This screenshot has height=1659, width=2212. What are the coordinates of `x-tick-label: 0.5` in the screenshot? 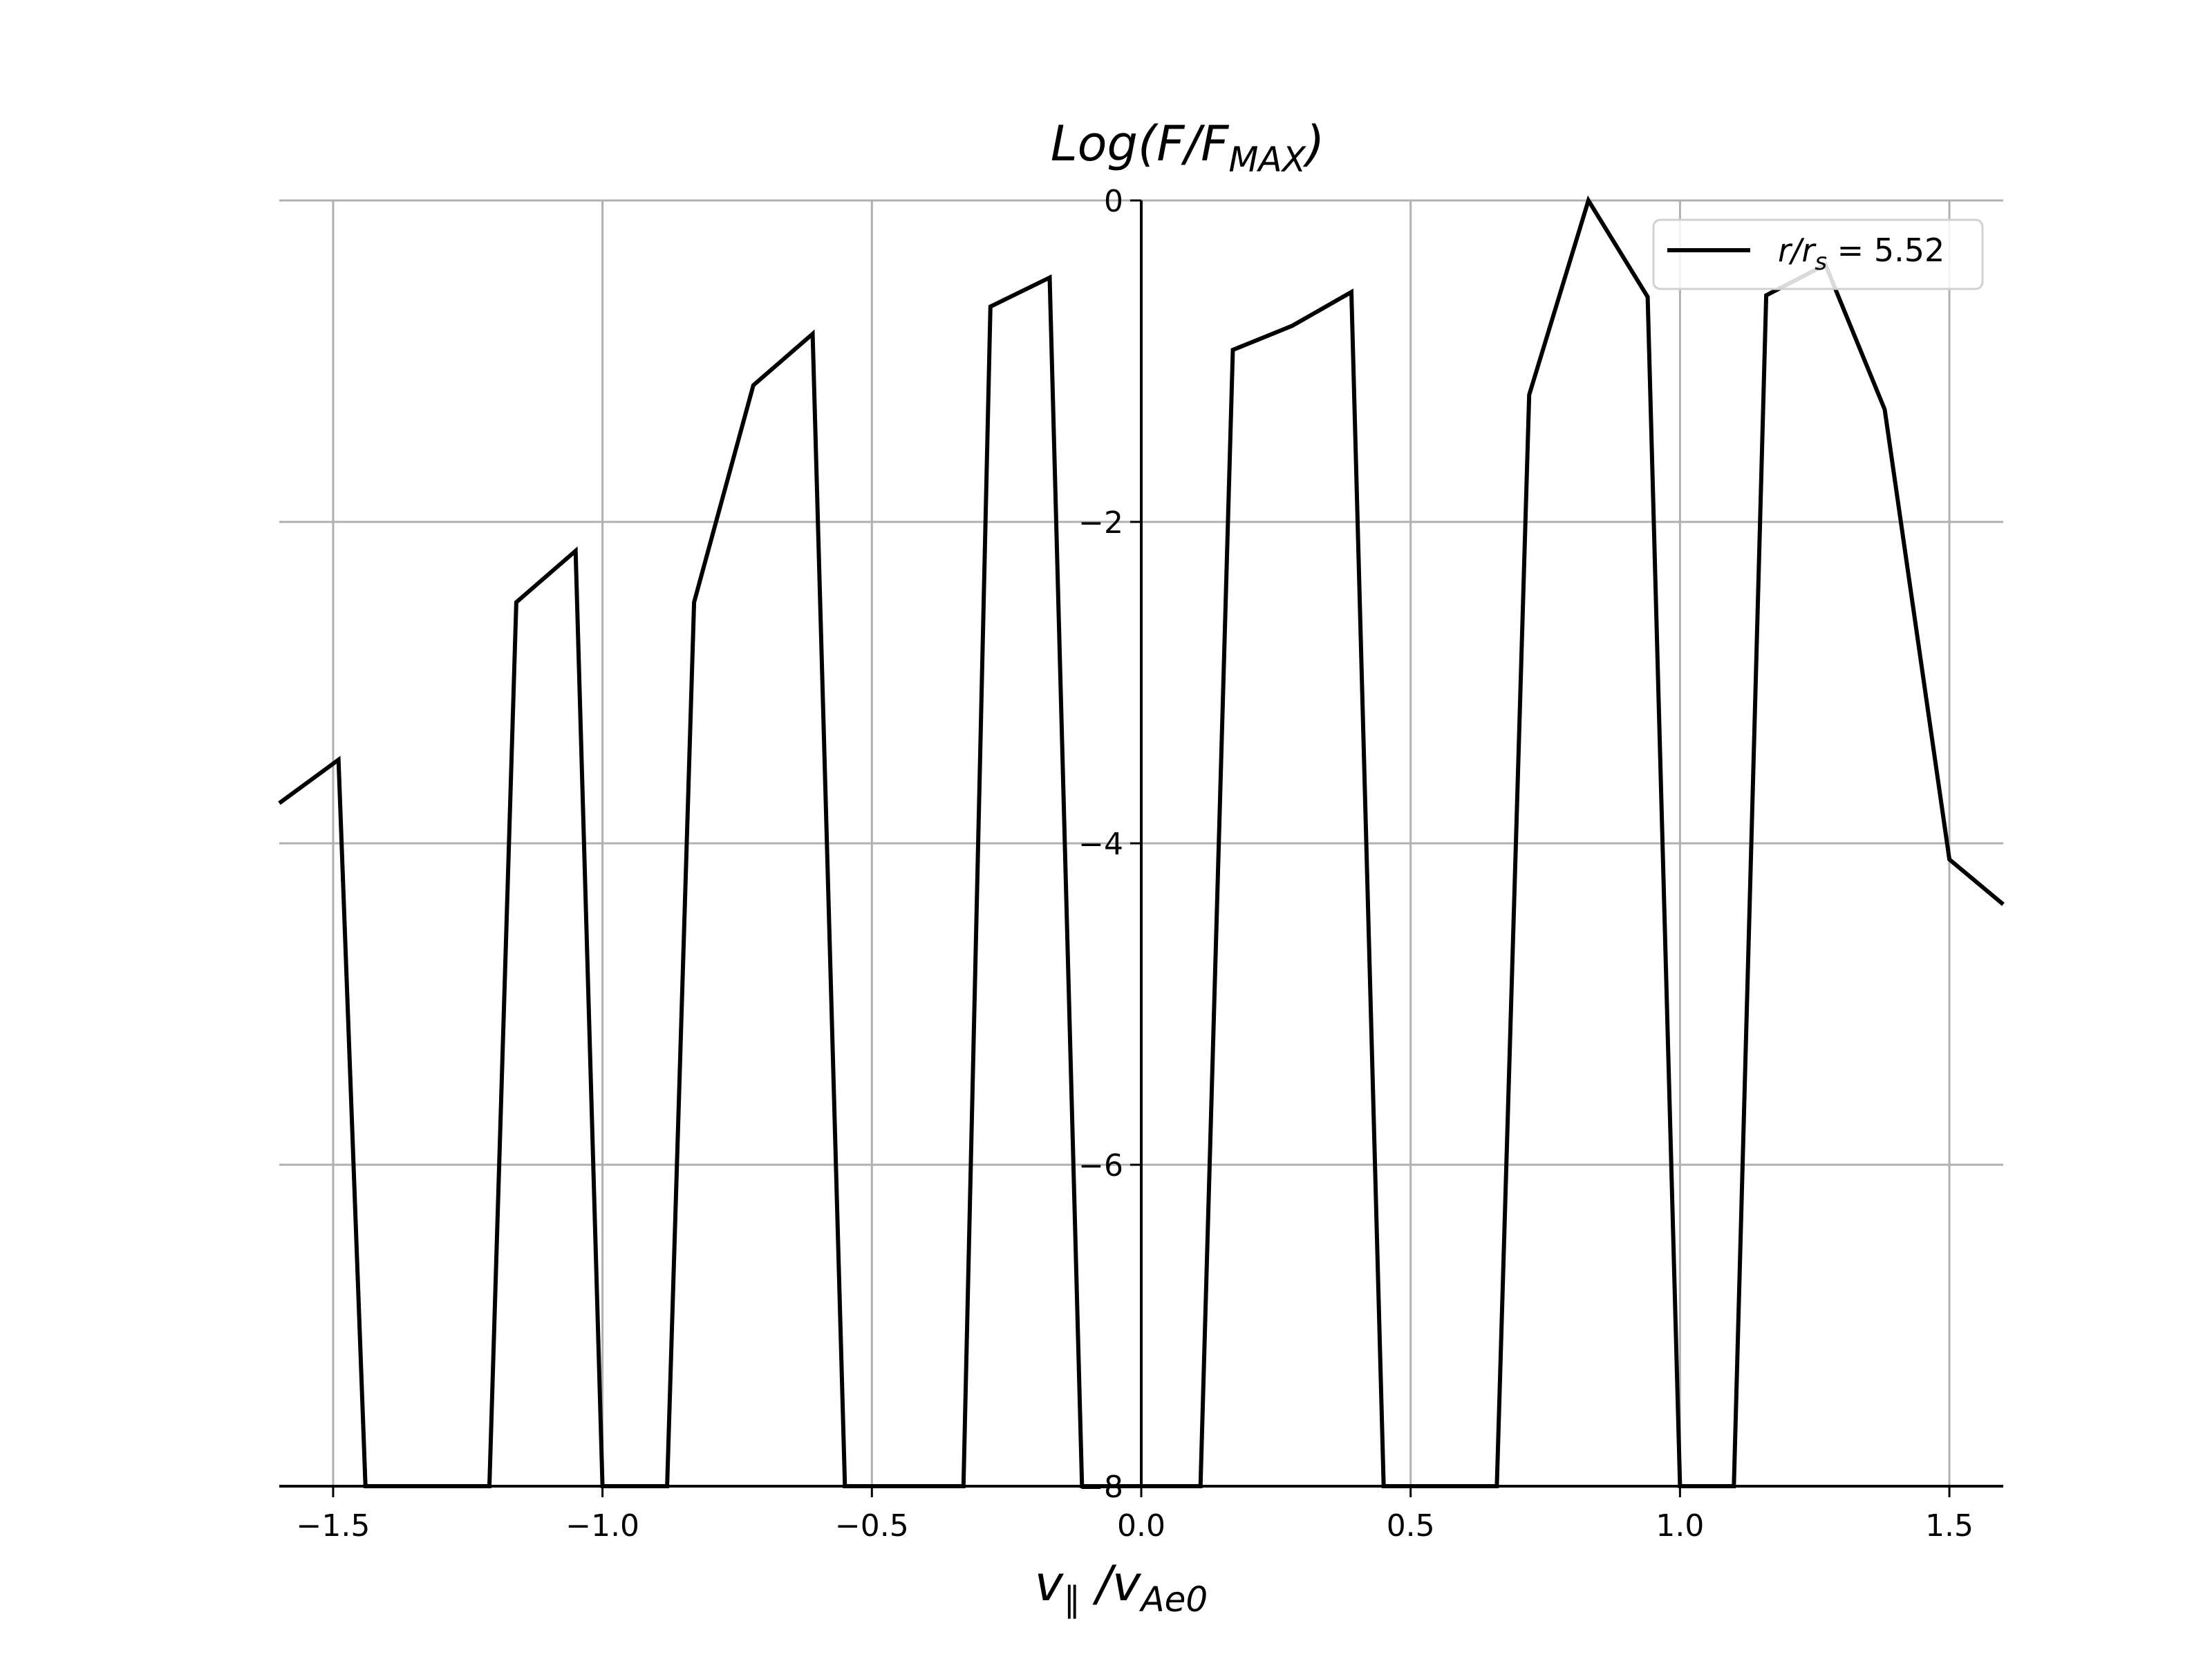 It's located at (1411, 1526).